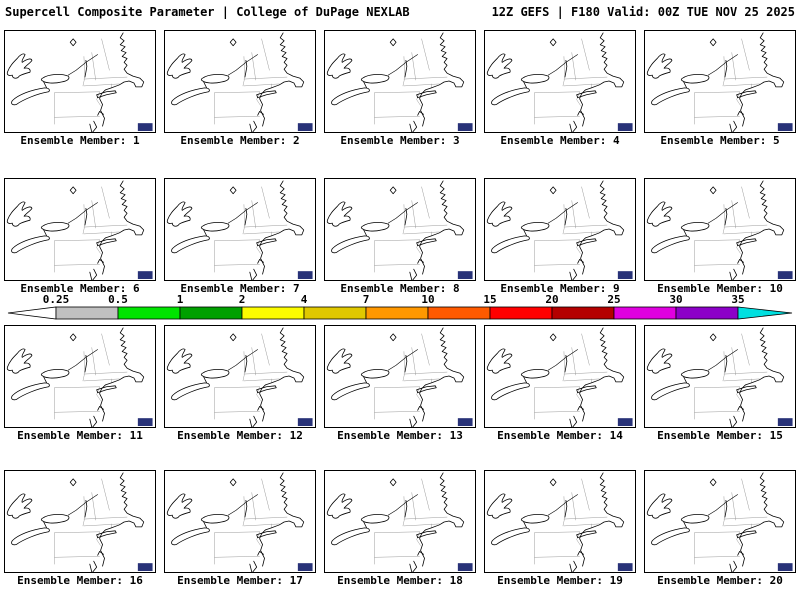 The width and height of the screenshot is (800, 600). I want to click on ensemble-panel: Ensemble Member: 7, so click(240, 236).